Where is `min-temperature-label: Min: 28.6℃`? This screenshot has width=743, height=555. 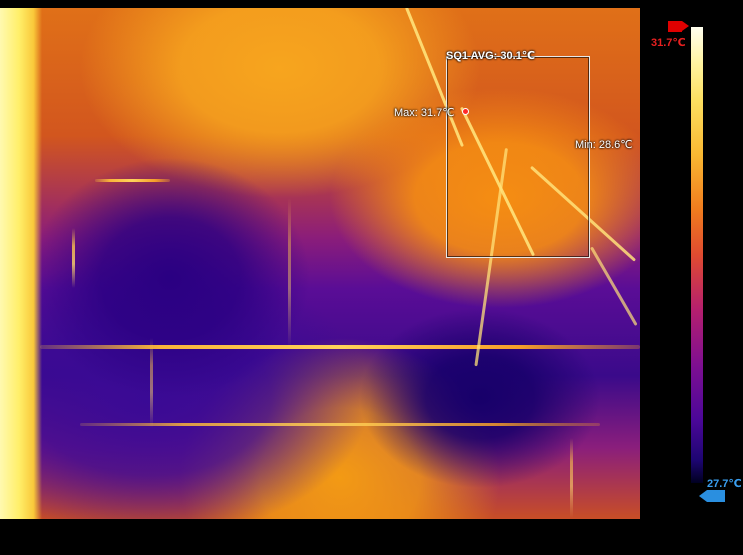
min-temperature-label: Min: 28.6℃ is located at coordinates (604, 145).